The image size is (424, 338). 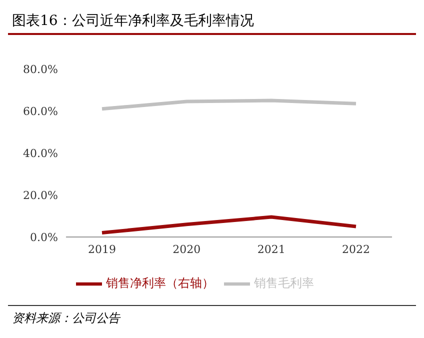 I want to click on y-tick-label: 60.0%, so click(x=40, y=111).